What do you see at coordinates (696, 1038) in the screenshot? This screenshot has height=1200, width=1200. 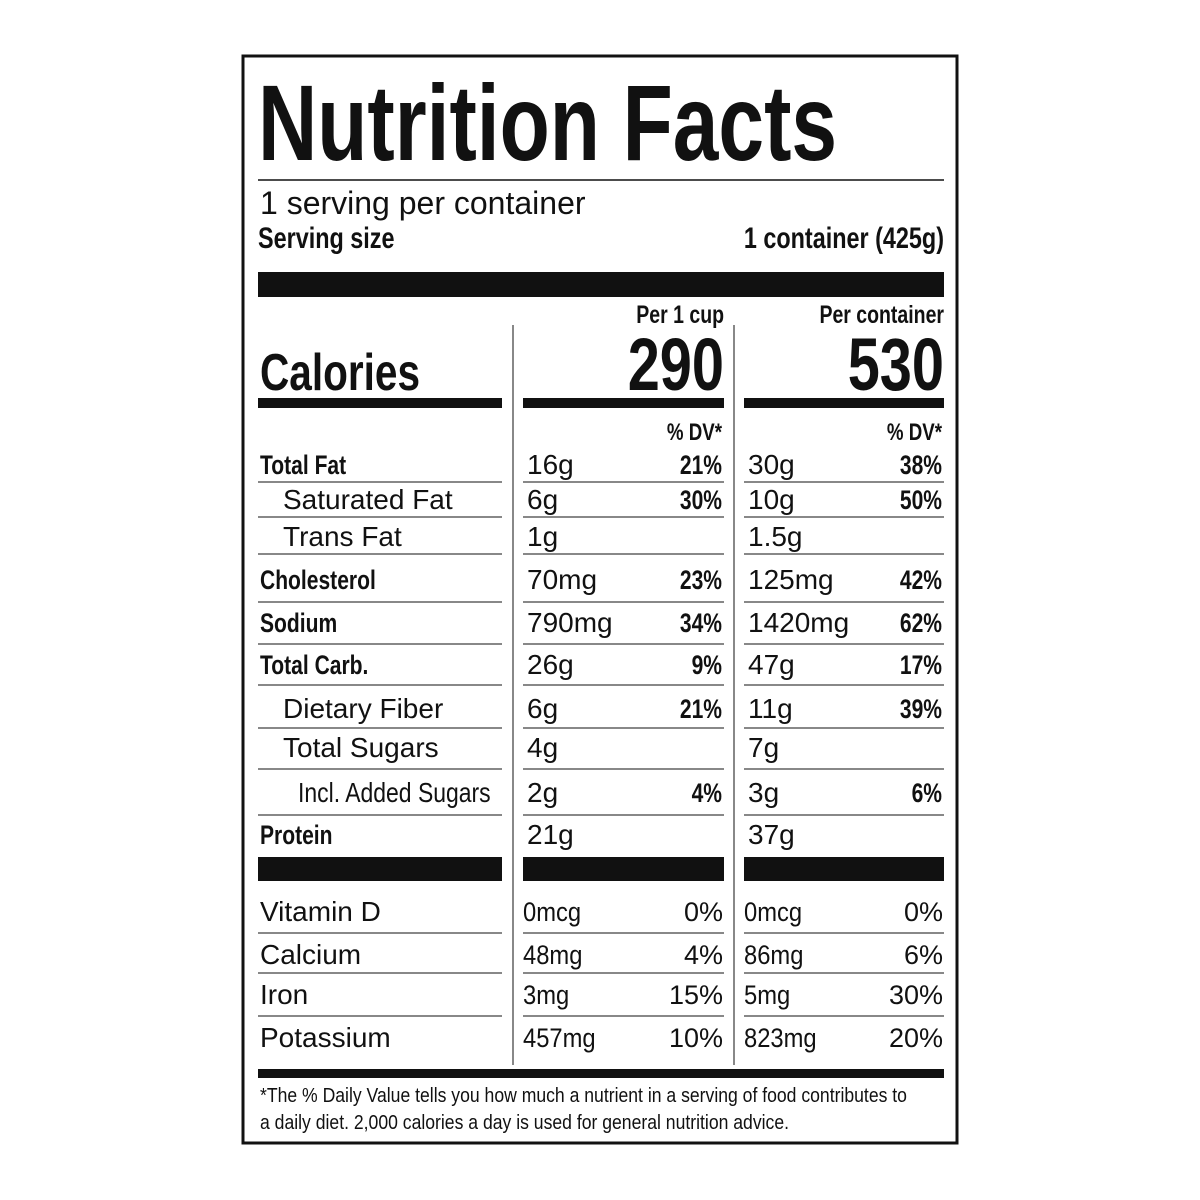 I see `vitamin-dv: 10%` at bounding box center [696, 1038].